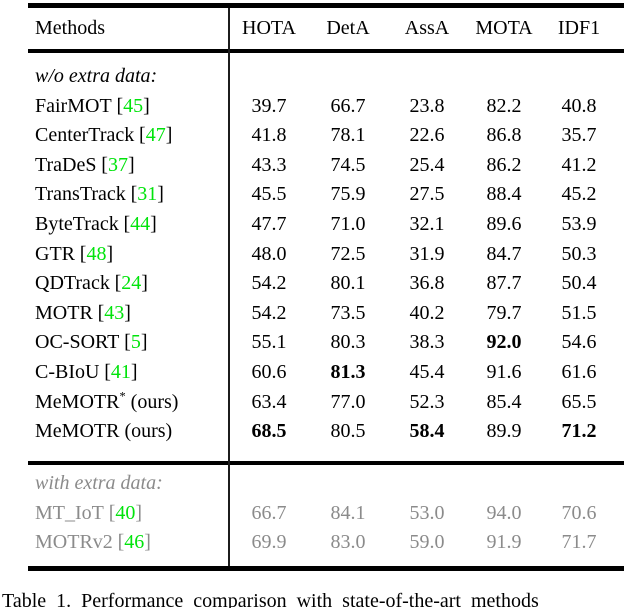  I want to click on citation-number: 31, so click(147, 194).